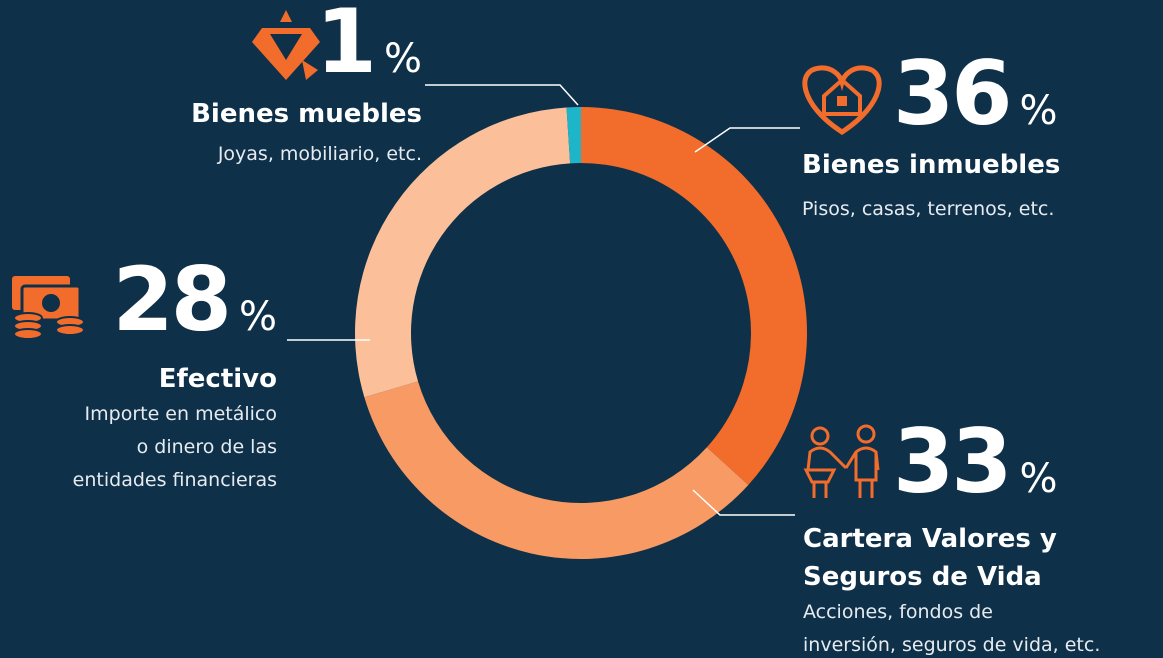 The image size is (1163, 658). I want to click on category-description: Acciones, fondos de, so click(898, 612).